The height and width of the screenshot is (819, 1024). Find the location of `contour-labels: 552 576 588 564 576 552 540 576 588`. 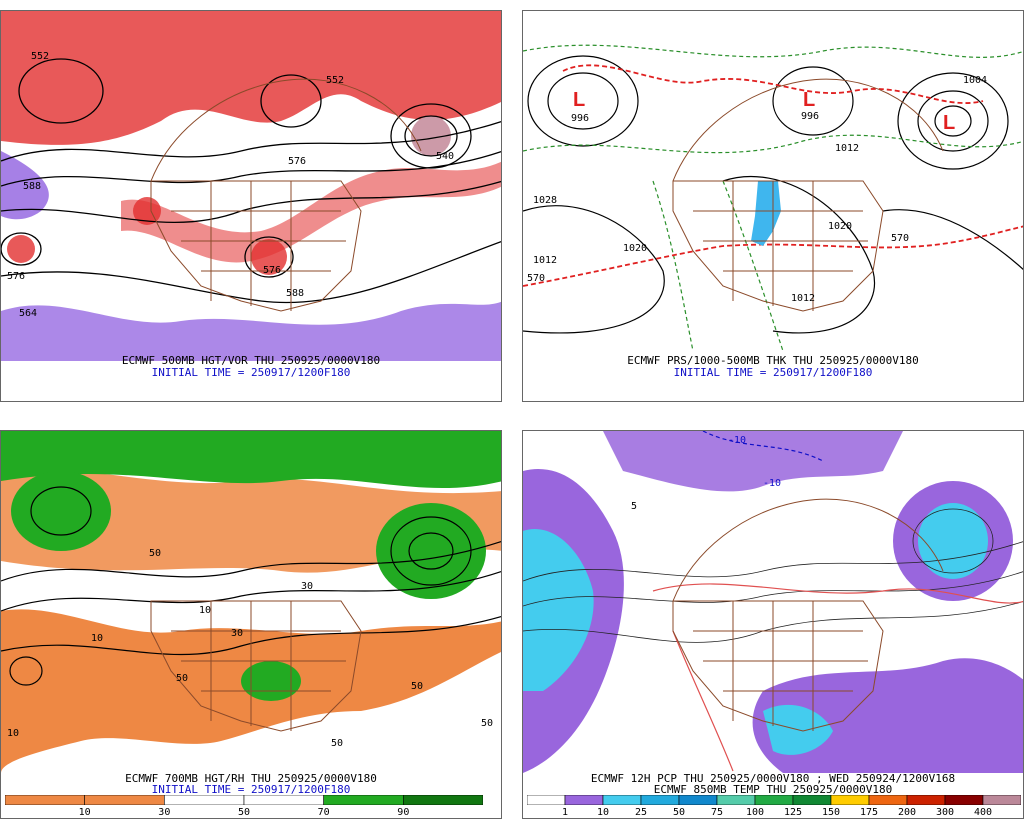

contour-labels: 552 576 588 564 576 552 540 576 588 is located at coordinates (230, 185).